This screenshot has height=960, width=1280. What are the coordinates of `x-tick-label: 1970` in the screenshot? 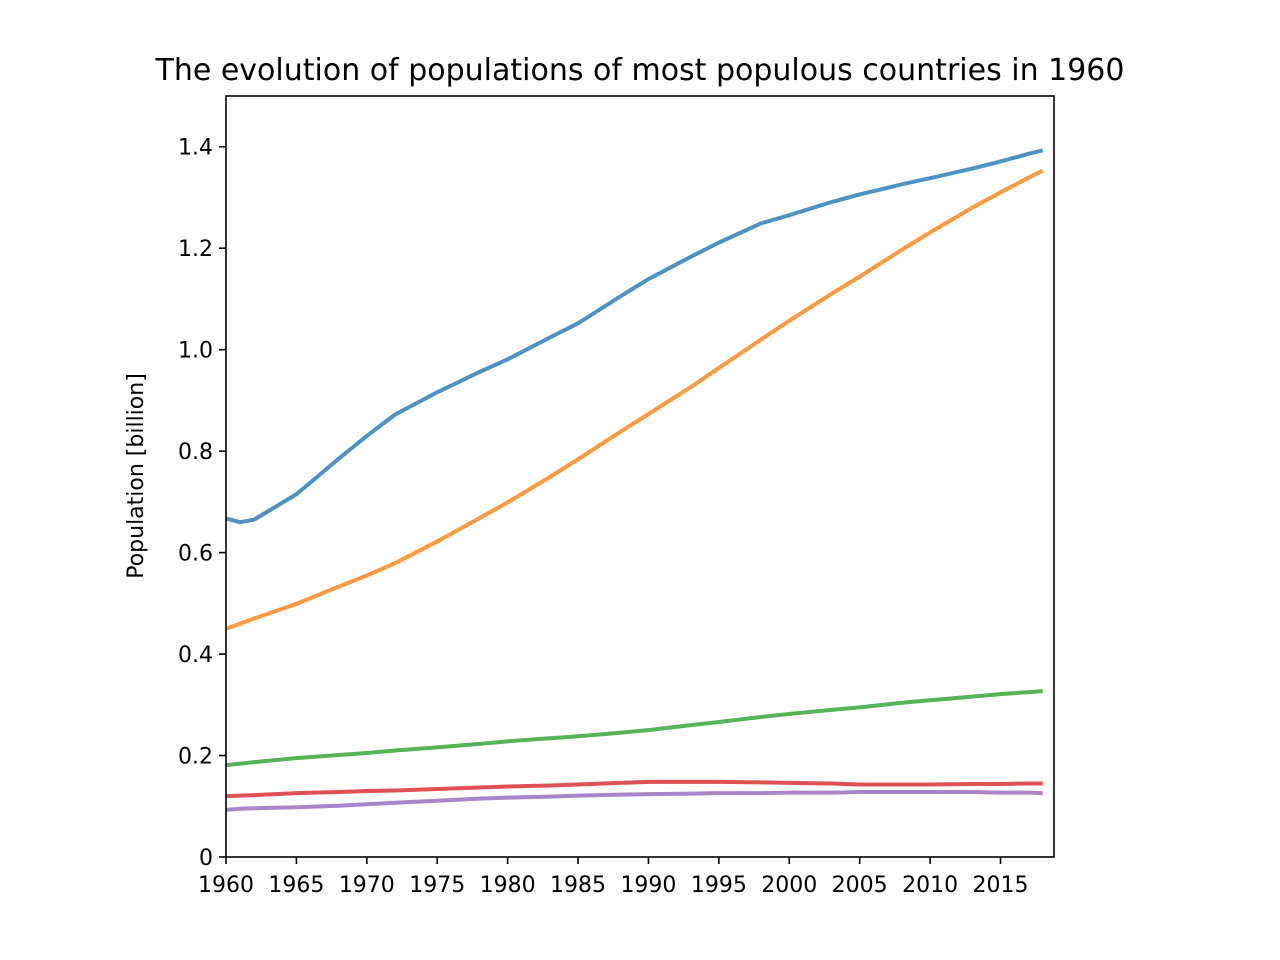 It's located at (367, 885).